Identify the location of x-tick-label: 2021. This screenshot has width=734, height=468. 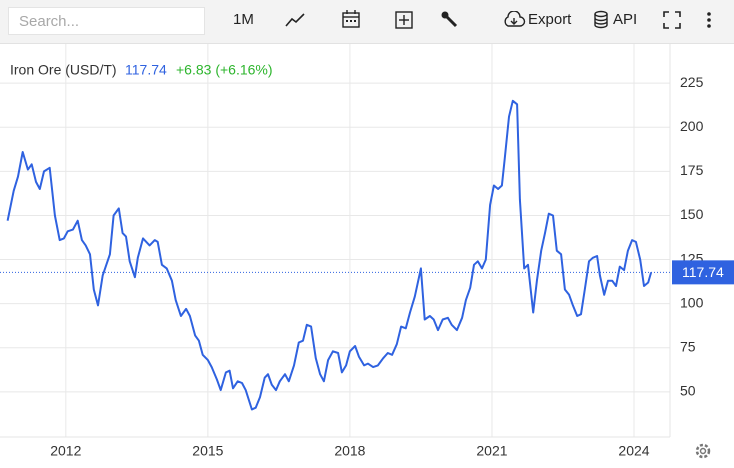
(491, 451).